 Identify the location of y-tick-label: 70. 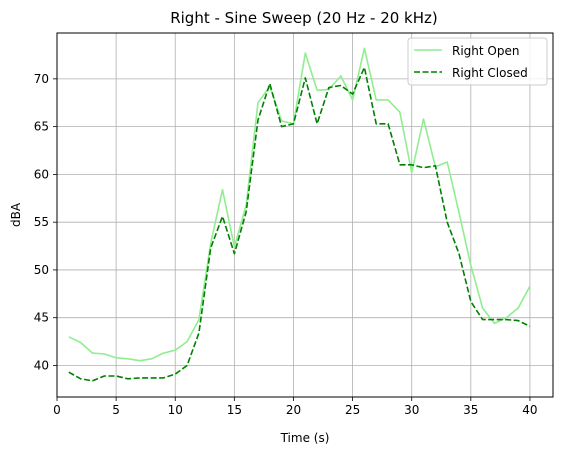
(41, 79).